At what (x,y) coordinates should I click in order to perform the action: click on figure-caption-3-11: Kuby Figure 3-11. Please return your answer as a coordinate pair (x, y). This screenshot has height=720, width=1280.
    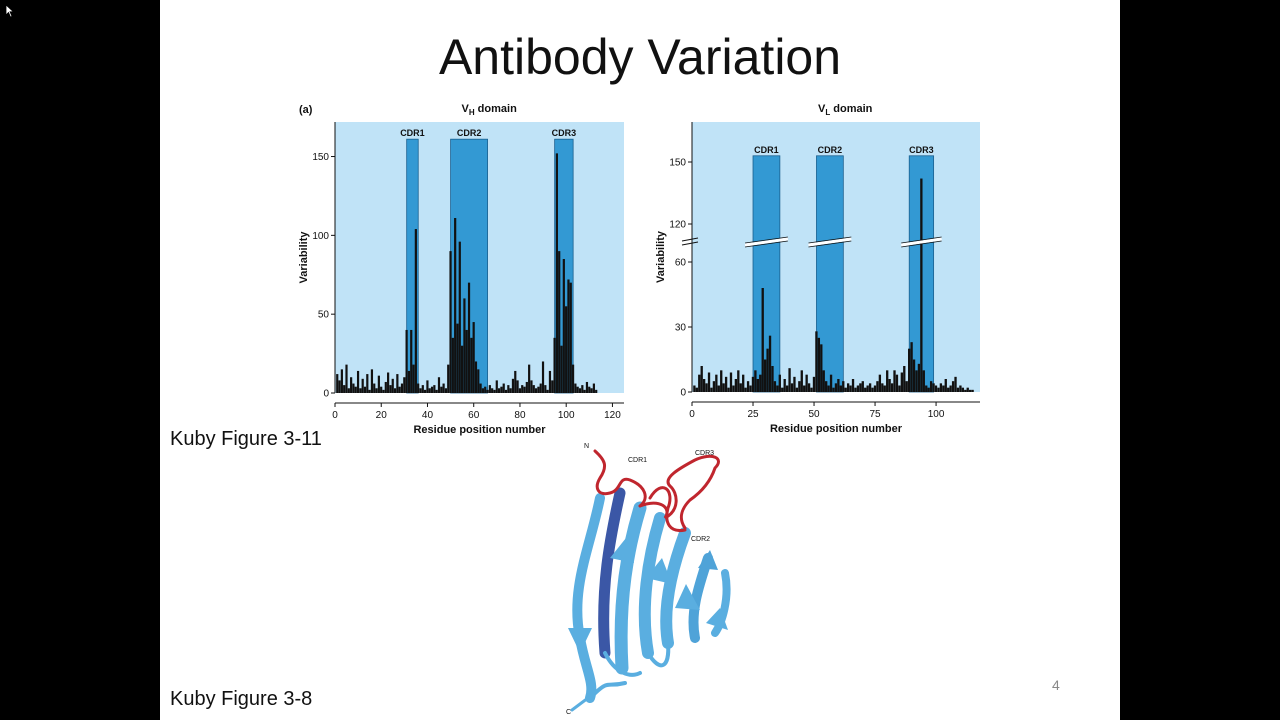
    Looking at the image, I should click on (246, 439).